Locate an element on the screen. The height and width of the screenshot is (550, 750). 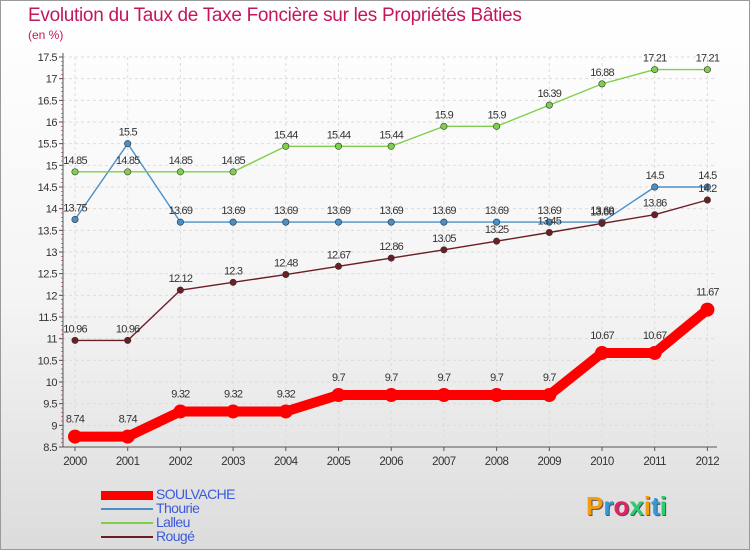
x-tick-label: 2000 is located at coordinates (75, 462).